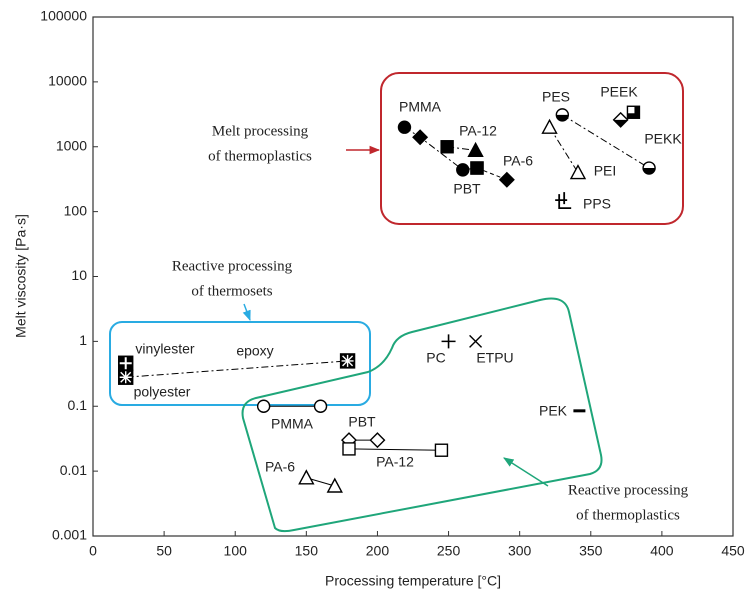  I want to click on y-tick-label: 100000, so click(63, 16).